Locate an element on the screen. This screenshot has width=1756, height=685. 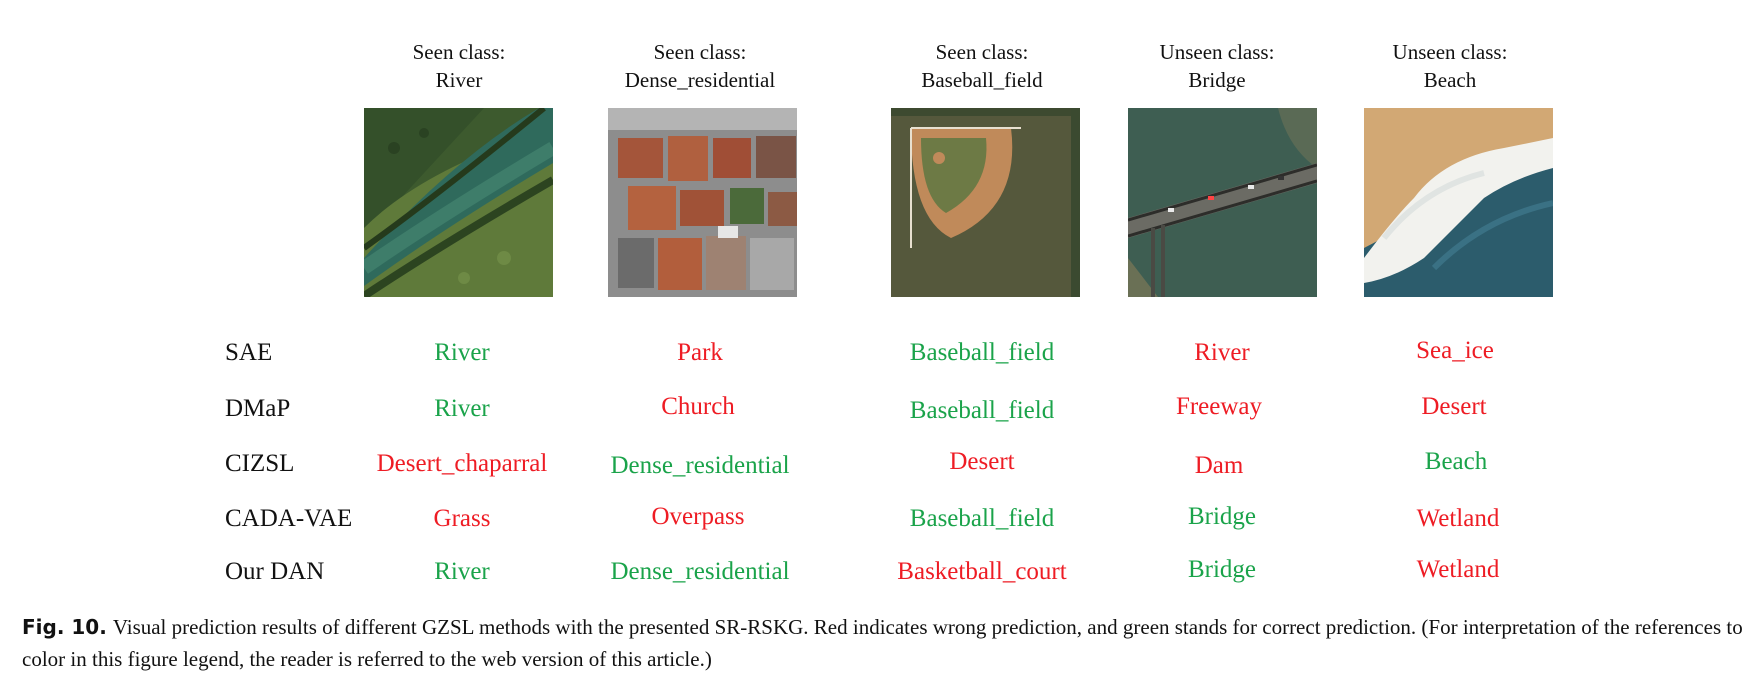
method-label-sae: SAE is located at coordinates (249, 352).